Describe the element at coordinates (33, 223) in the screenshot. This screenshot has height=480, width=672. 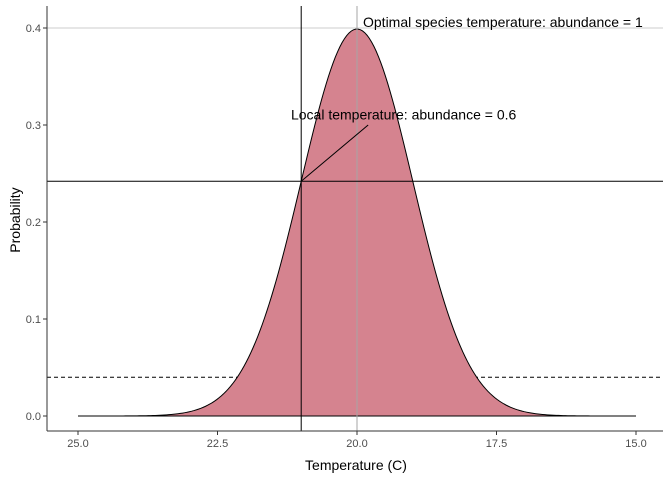
I see `y-tick-label: 0.2` at that location.